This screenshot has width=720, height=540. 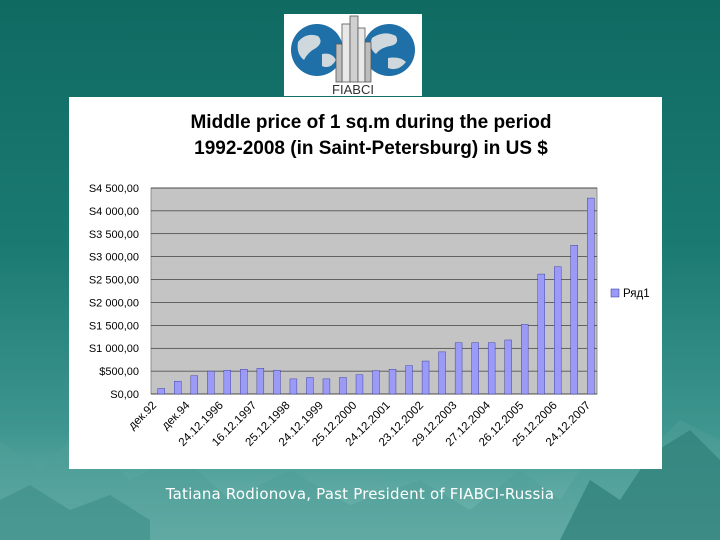 I want to click on chart-title-line-2: 1992-2008 (in Saint-Petersburg) in US $, so click(x=371, y=148).